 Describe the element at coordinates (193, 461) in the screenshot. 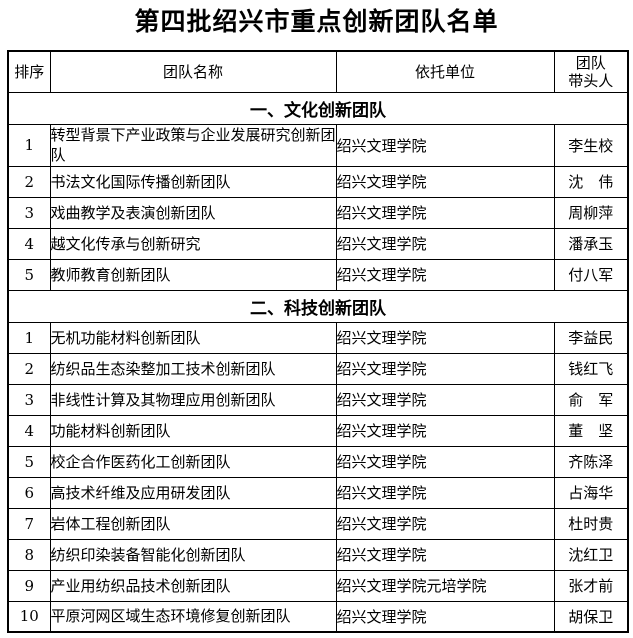

I see `team-name-cell: 校企合作医药化工创新团队` at that location.